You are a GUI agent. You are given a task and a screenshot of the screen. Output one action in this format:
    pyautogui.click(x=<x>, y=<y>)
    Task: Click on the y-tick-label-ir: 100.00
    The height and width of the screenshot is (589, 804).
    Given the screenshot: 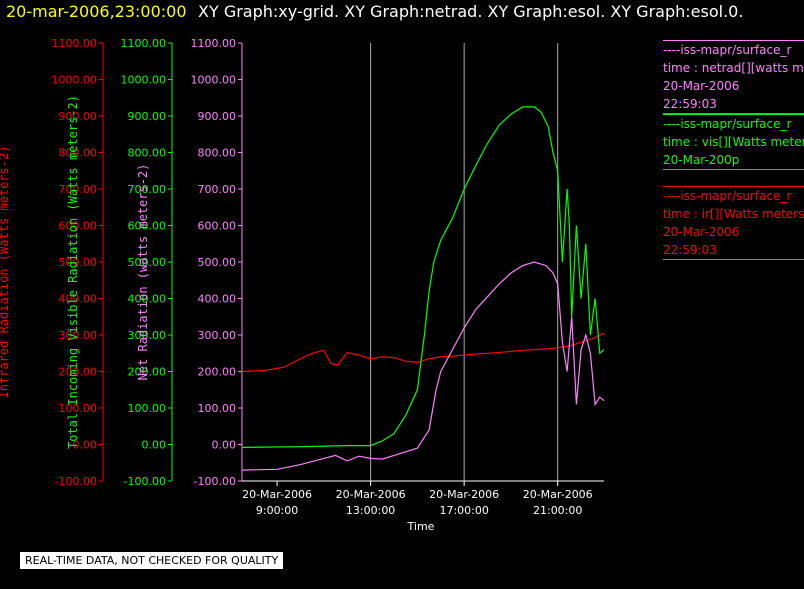 What is the action you would take?
    pyautogui.click(x=78, y=408)
    